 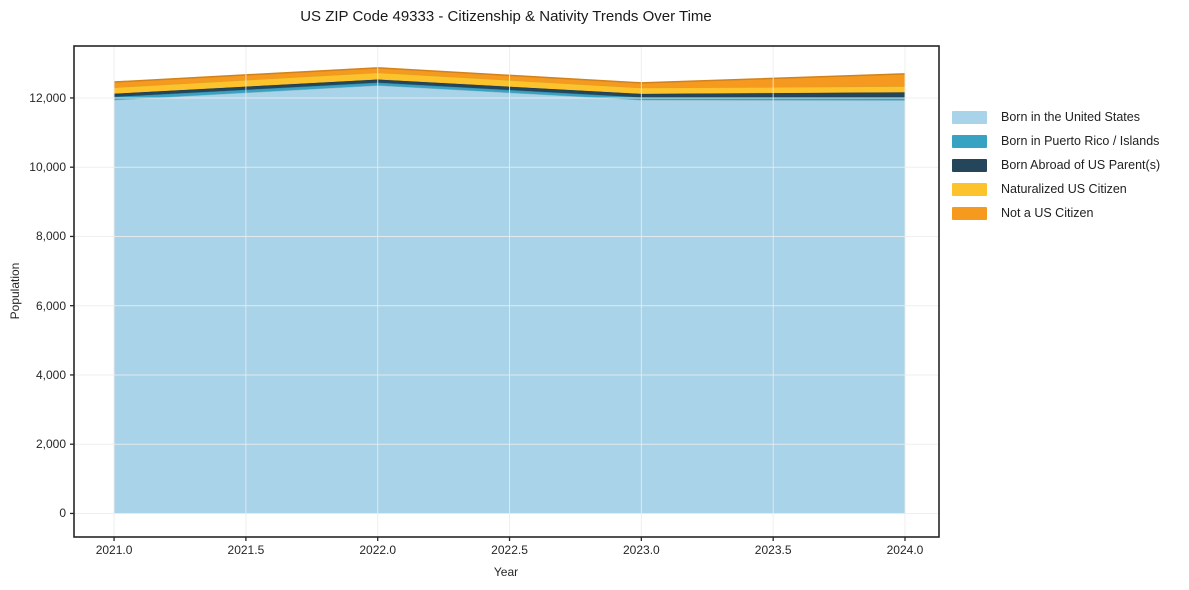 What do you see at coordinates (1080, 141) in the screenshot?
I see `legend-label: Born in Puerto Rico / Islands` at bounding box center [1080, 141].